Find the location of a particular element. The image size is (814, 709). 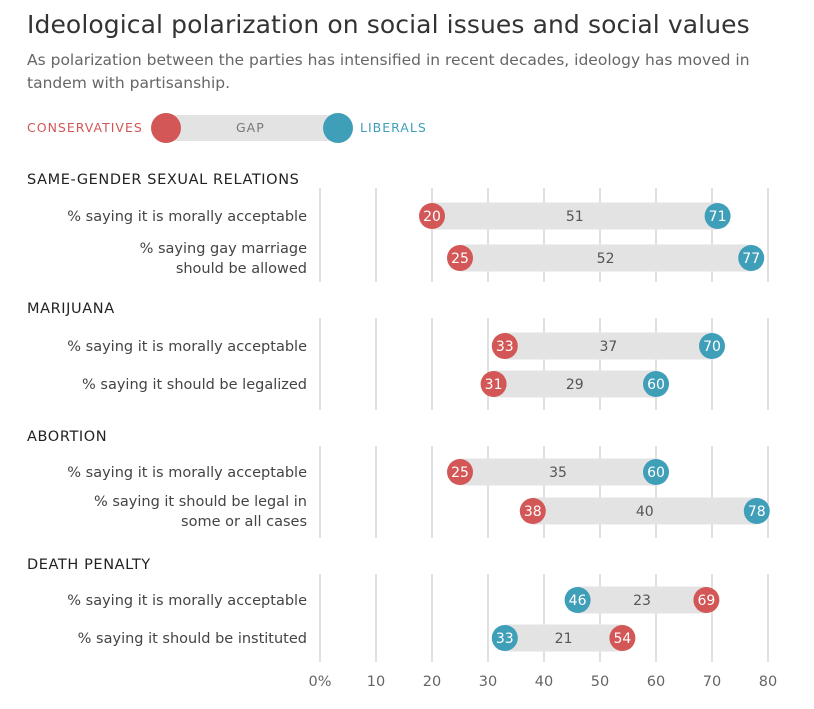

x-tick-label: 10 is located at coordinates (376, 682).